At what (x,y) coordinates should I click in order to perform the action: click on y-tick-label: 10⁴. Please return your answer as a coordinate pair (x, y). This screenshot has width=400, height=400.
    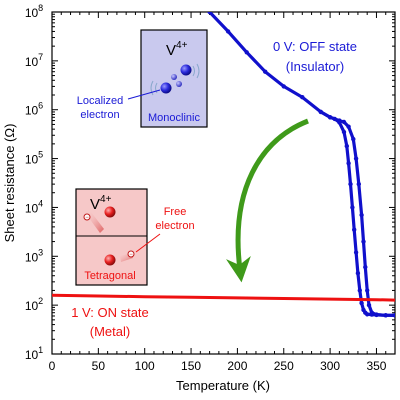
    Looking at the image, I should click on (34, 206).